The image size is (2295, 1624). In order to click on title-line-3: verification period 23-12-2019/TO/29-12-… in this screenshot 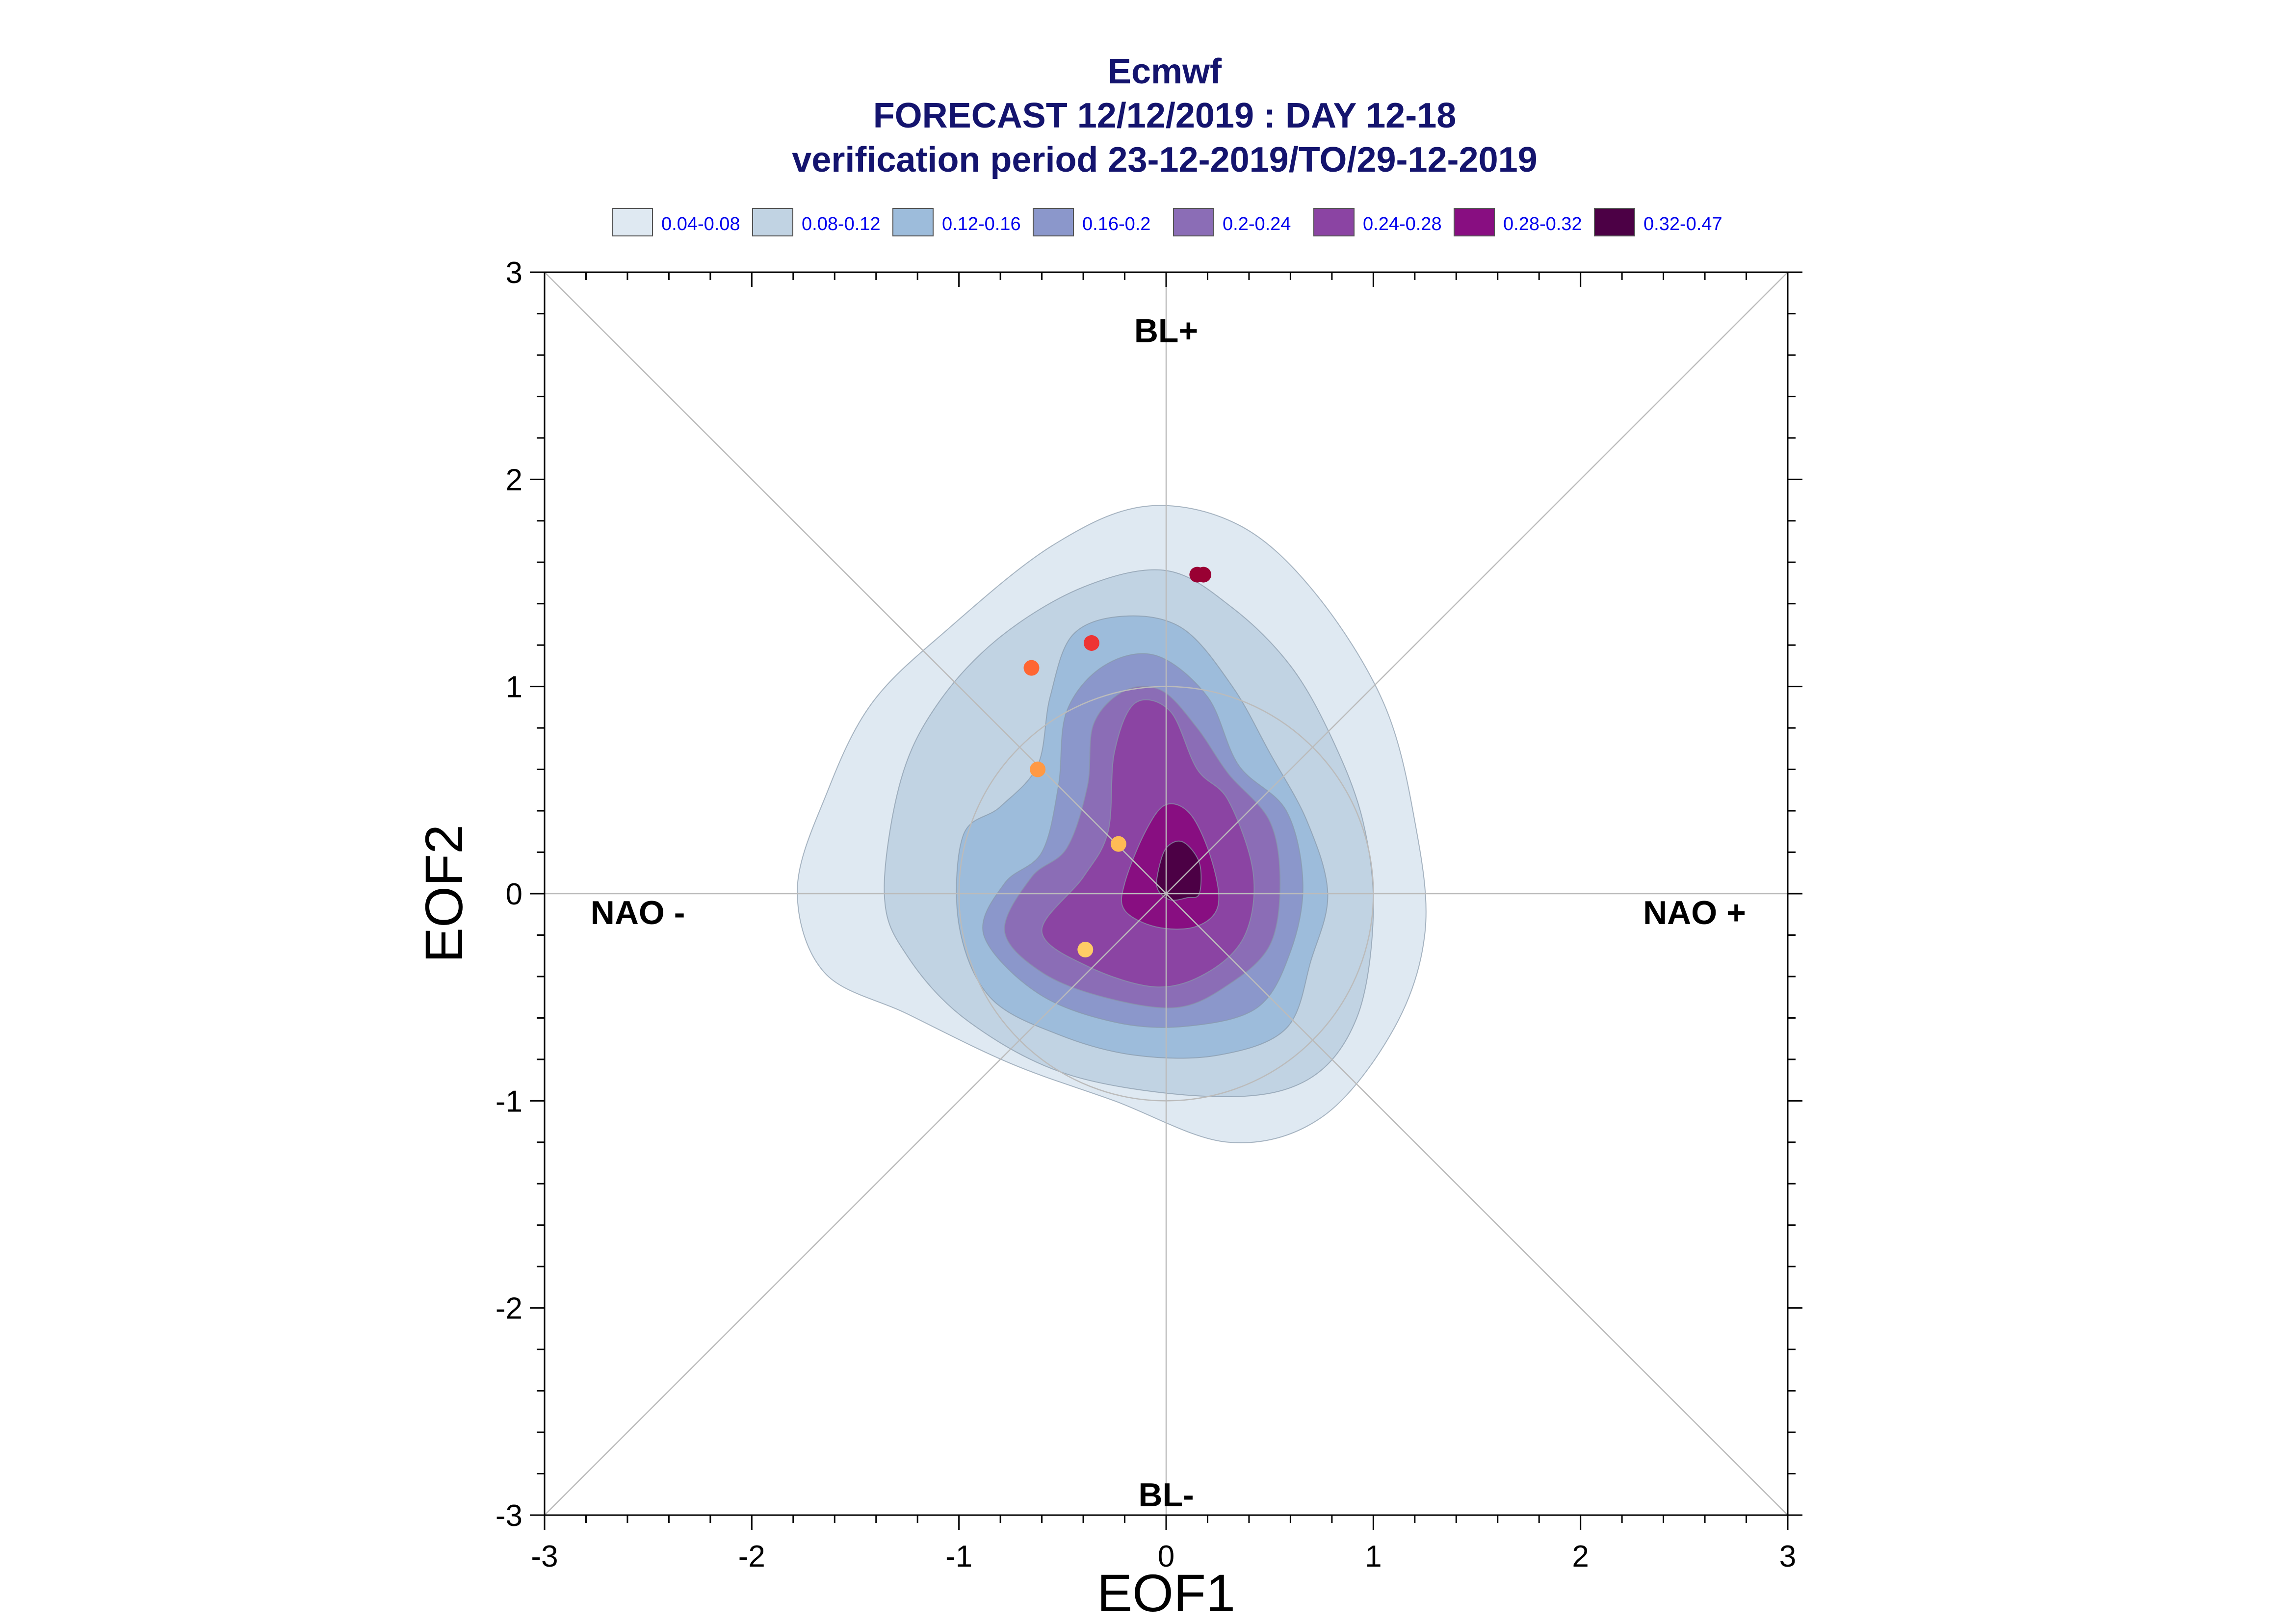, I will do `click(1164, 160)`.